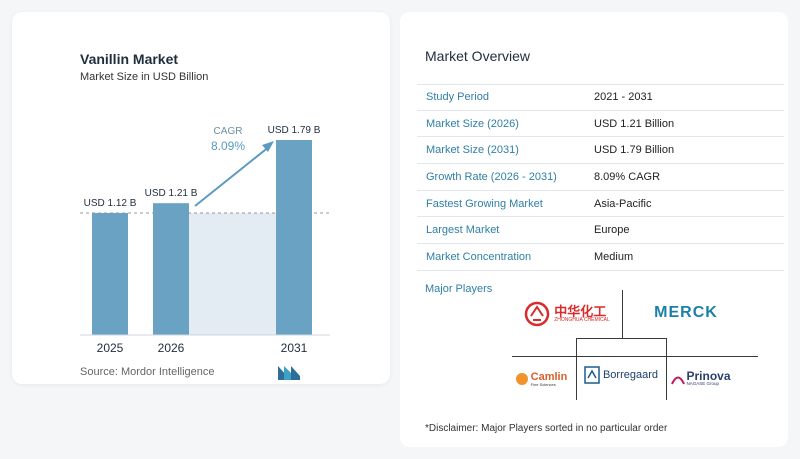 Image resolution: width=800 pixels, height=459 pixels. What do you see at coordinates (678, 380) in the screenshot?
I see `prinova-emblem-icon` at bounding box center [678, 380].